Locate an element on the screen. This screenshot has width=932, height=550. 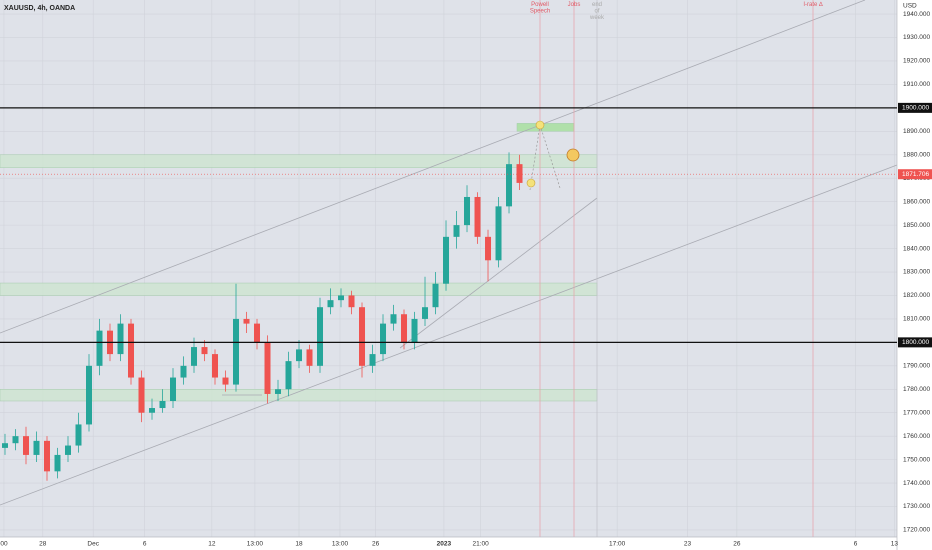
x-tick-label: 2023 is located at coordinates (444, 544).